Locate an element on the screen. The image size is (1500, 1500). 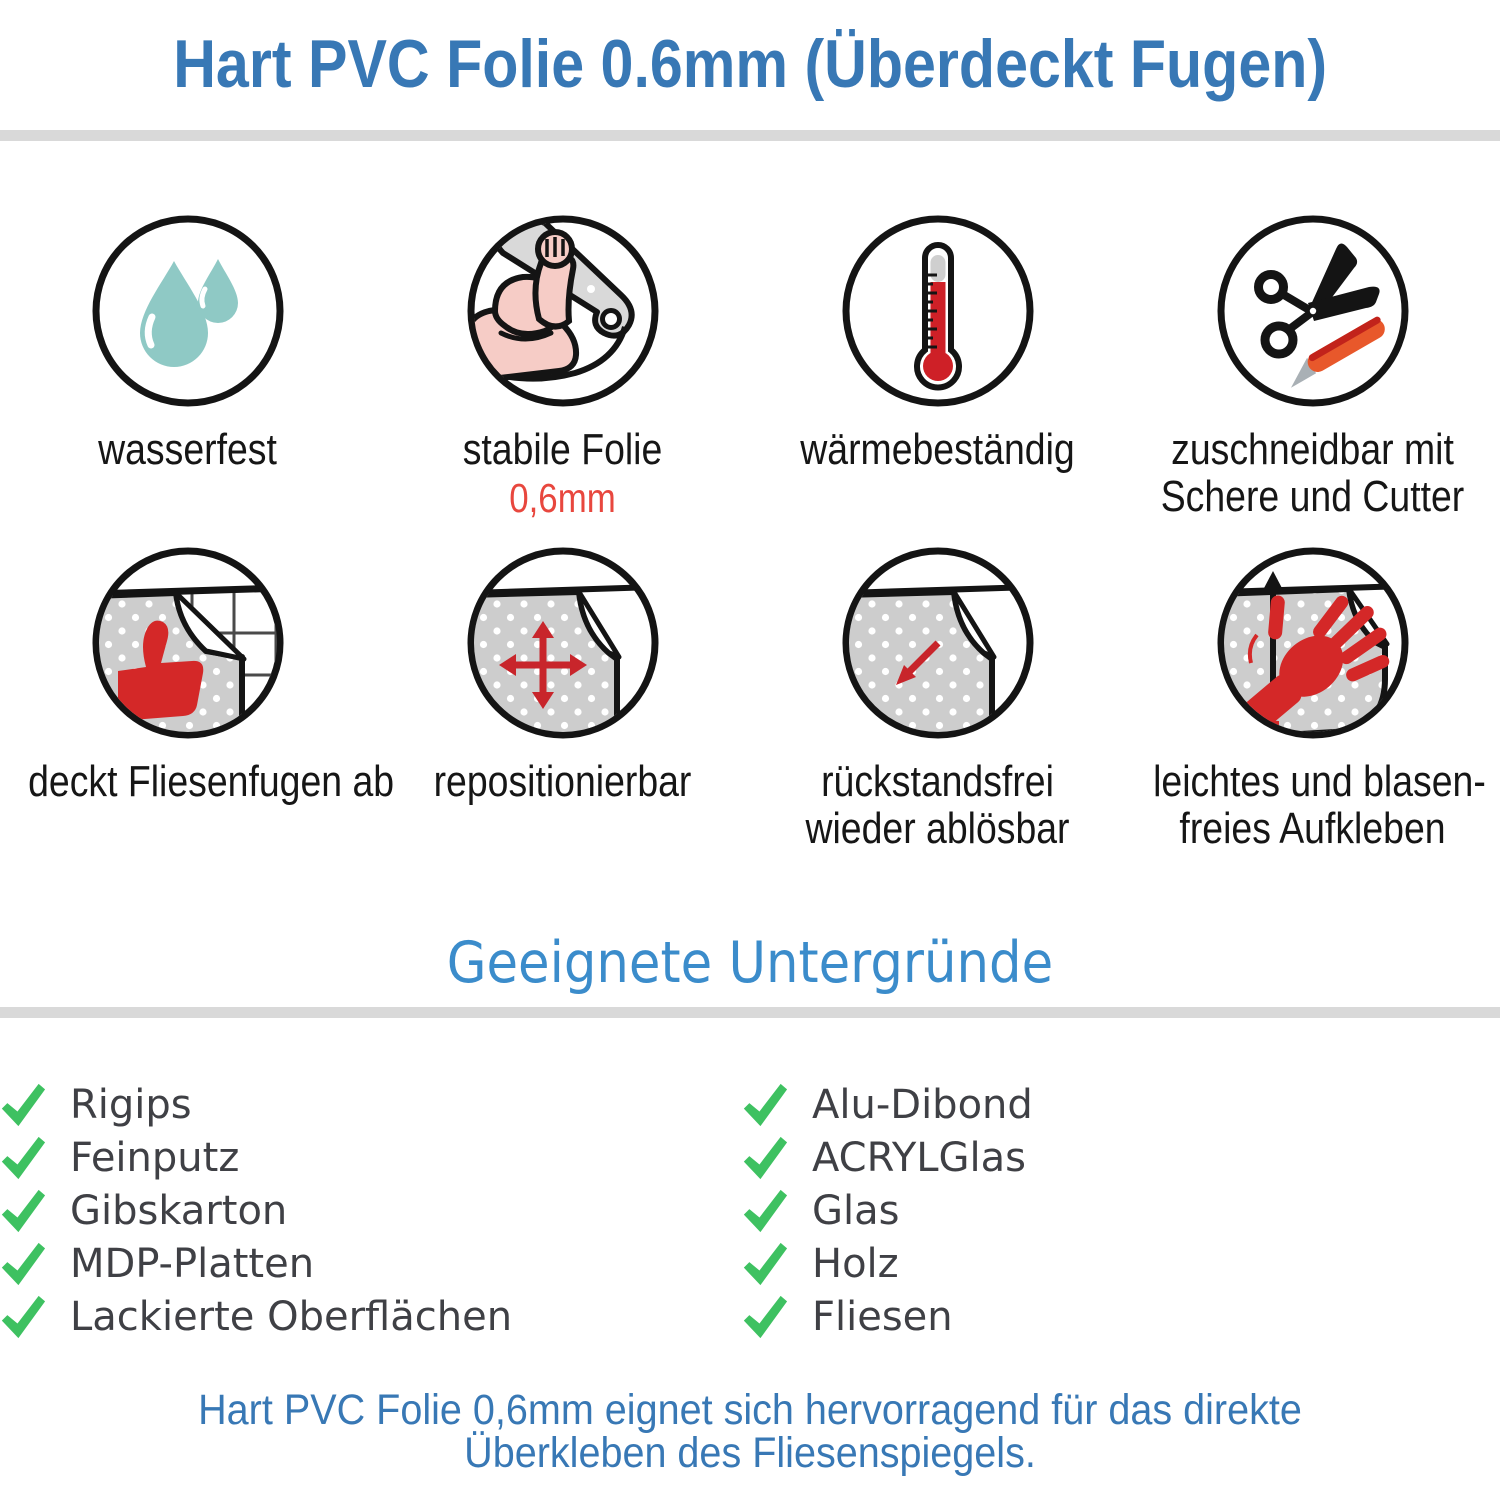
list-item: Rigips is located at coordinates (371, 1104).